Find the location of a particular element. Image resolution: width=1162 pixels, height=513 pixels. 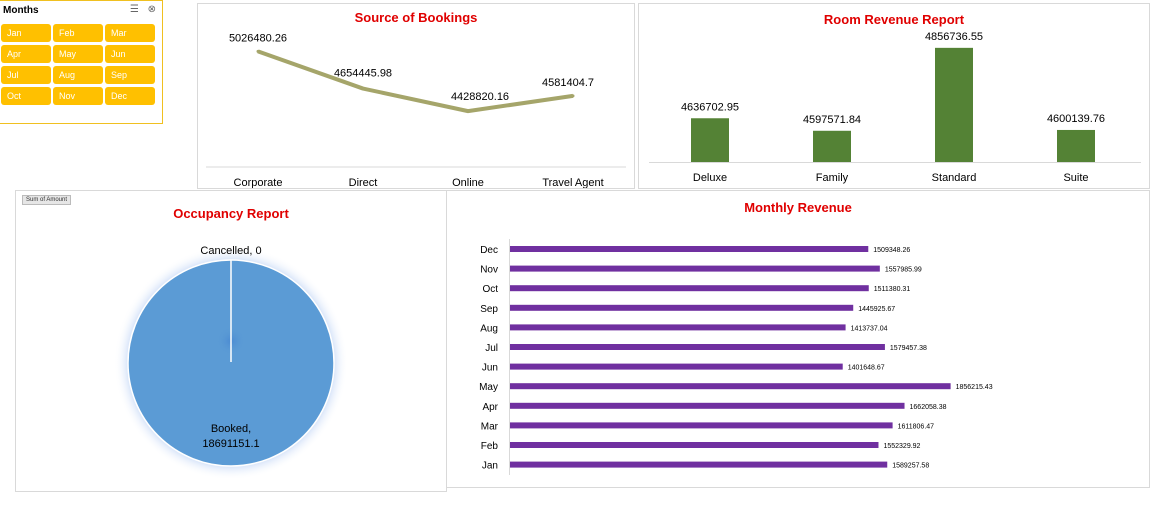

slicer-item-mar: Mar is located at coordinates (130, 33).